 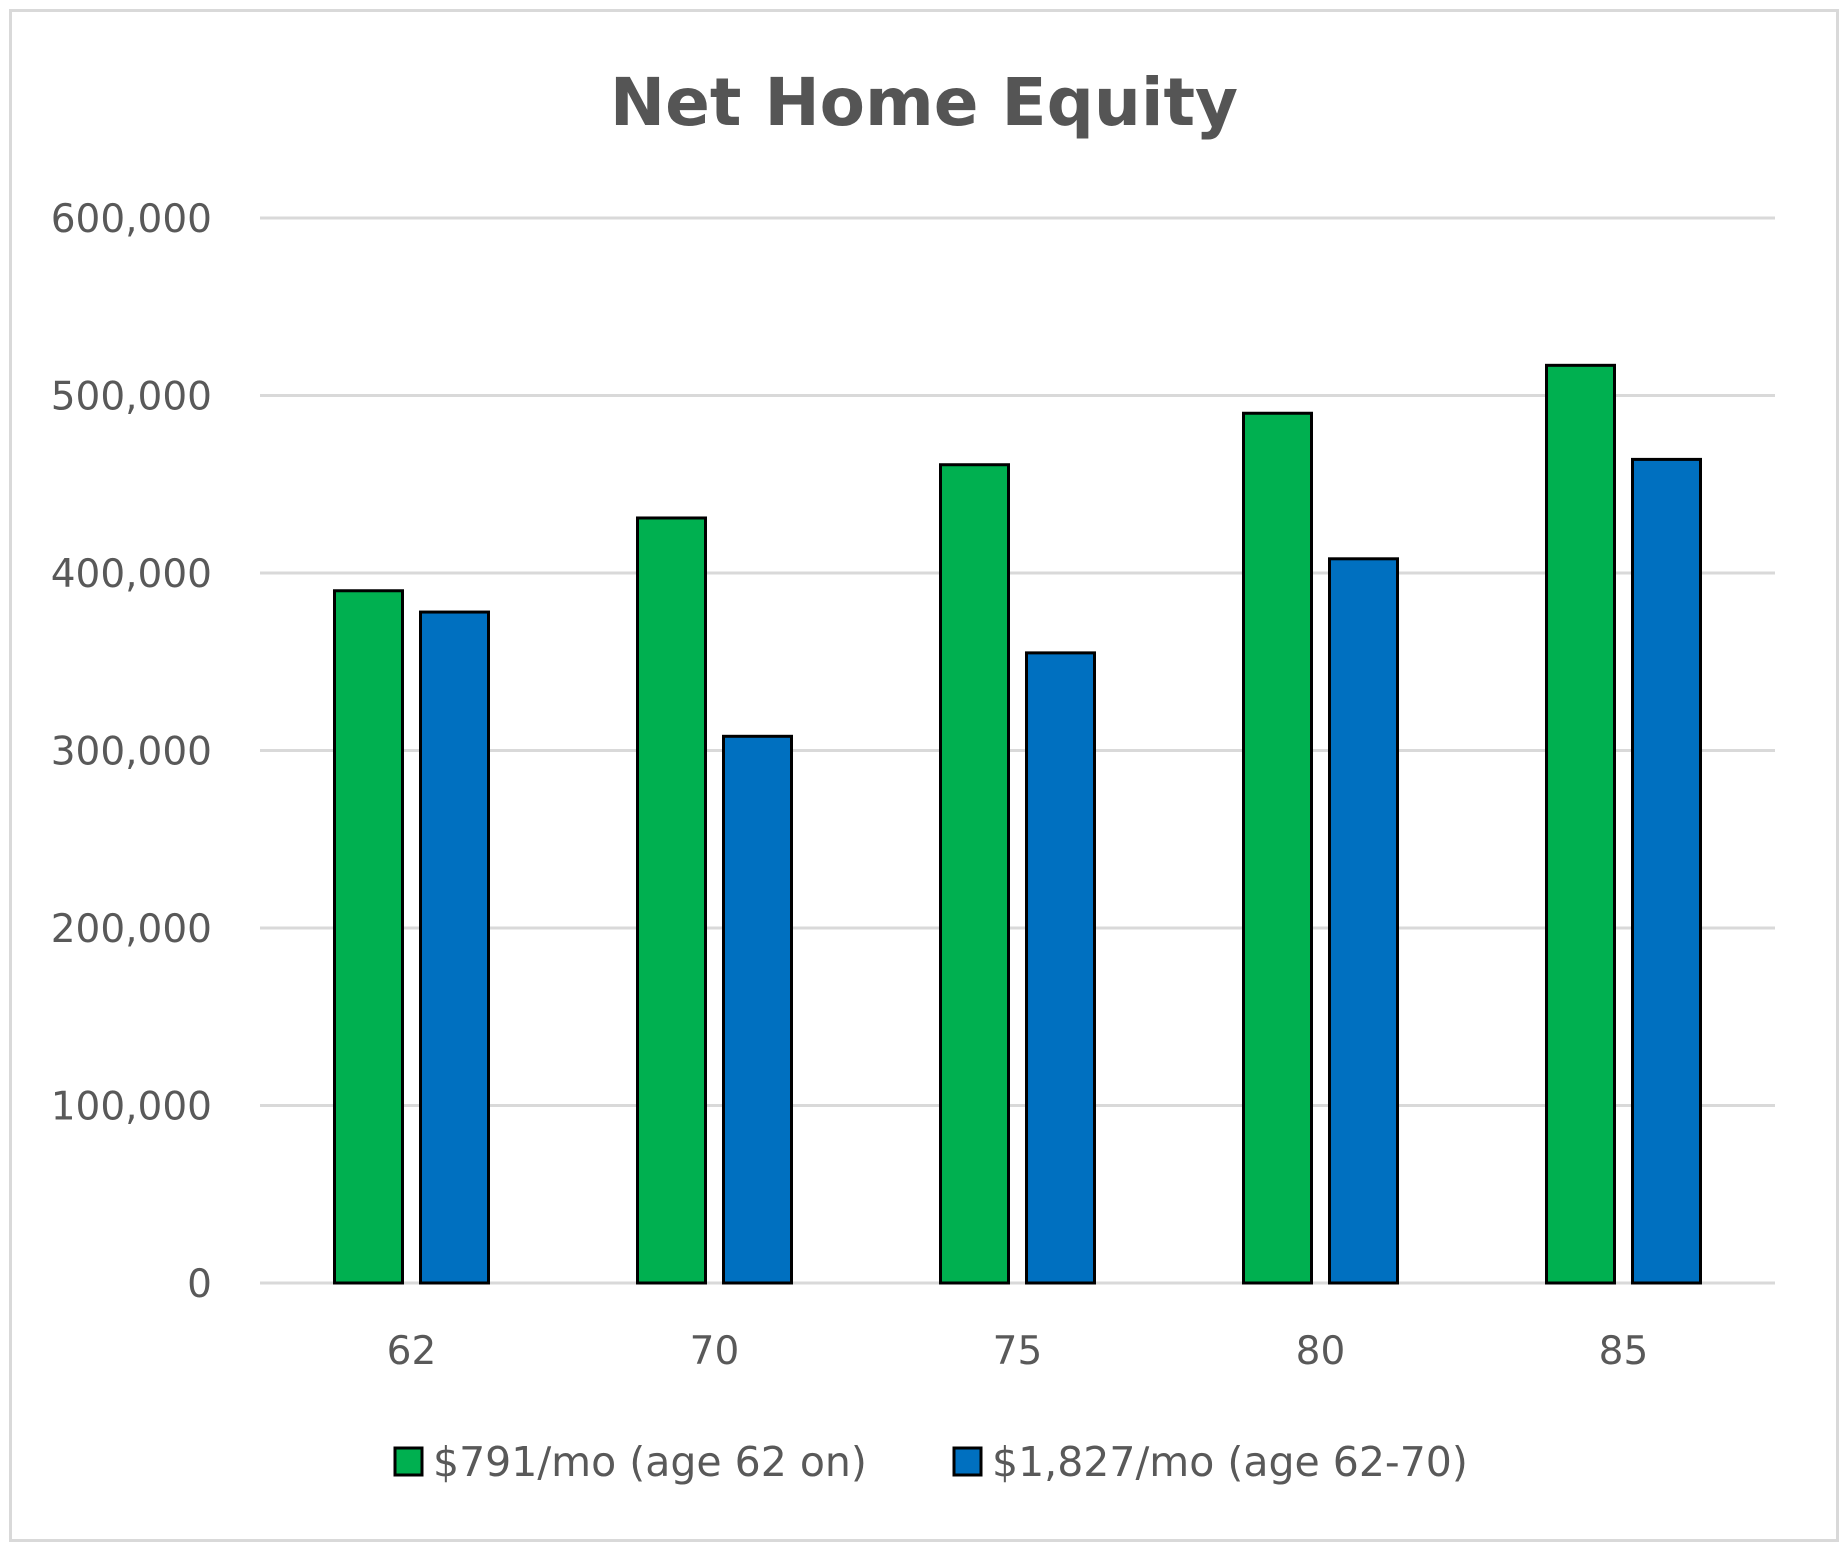 I want to click on x-axis-ticks: 62 70 75 80 85, so click(x=1018, y=1351).